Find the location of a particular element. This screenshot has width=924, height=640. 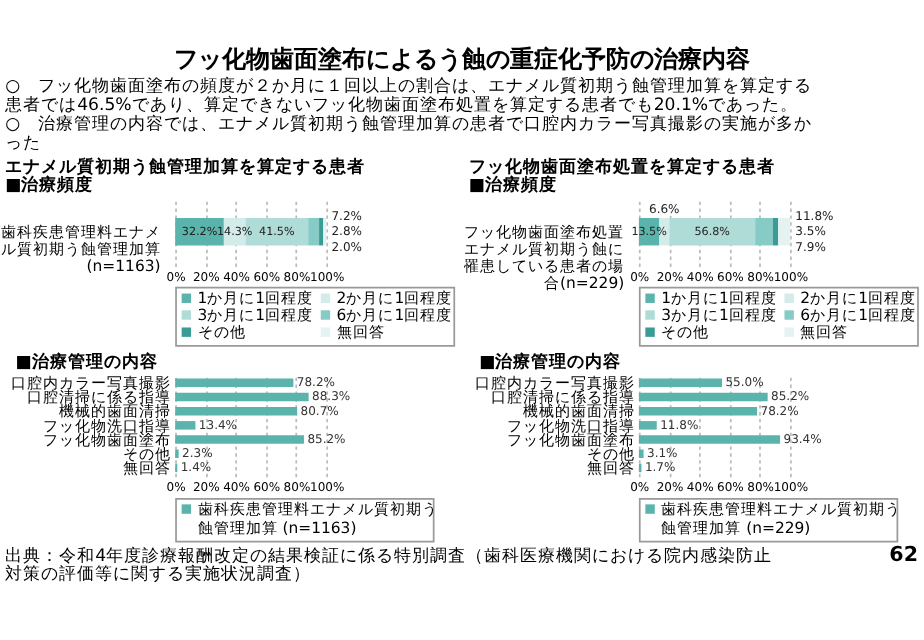

y-tick-label: 歯科疾患管理料エナメル質初期う蝕管理加算(n=1163) is located at coordinates (80, 249).